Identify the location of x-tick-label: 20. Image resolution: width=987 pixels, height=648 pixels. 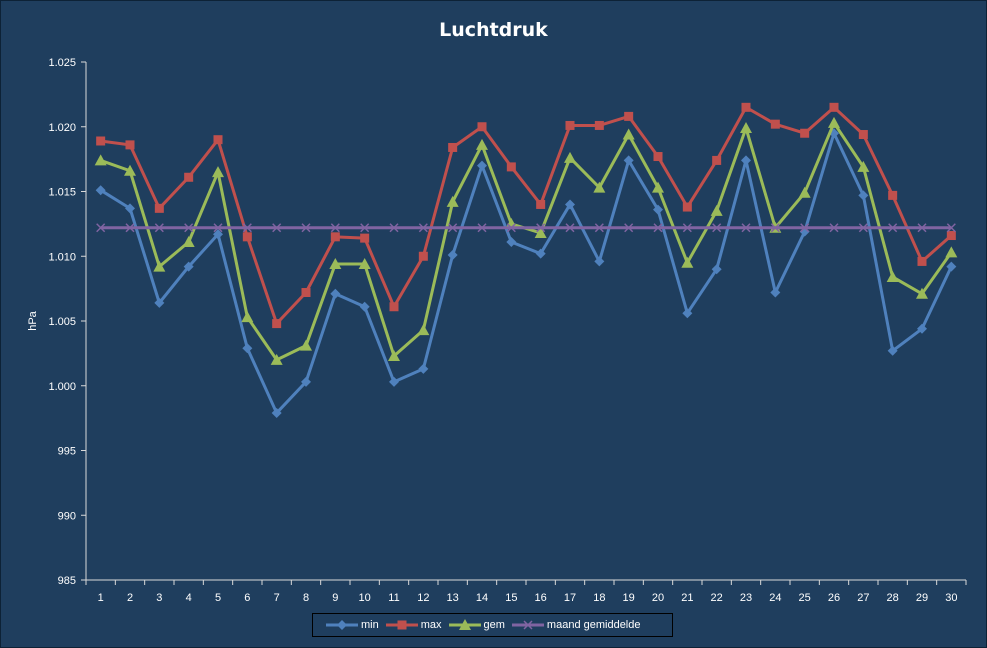
(658, 598).